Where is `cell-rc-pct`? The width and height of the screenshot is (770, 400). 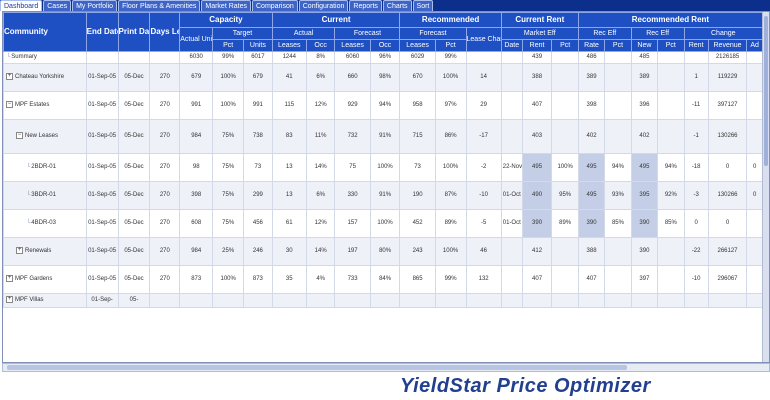
cell-rc-pct is located at coordinates (618, 279).